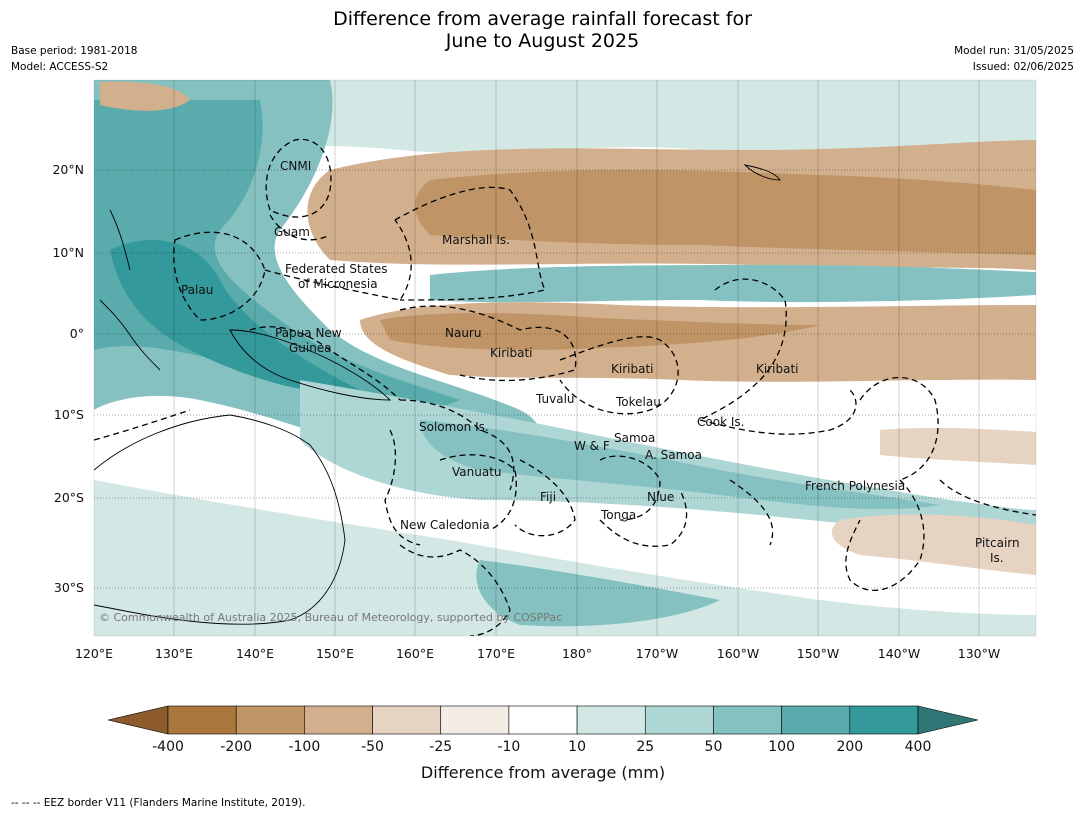 The width and height of the screenshot is (1085, 816). I want to click on colorbar-tick-label: 400, so click(918, 747).